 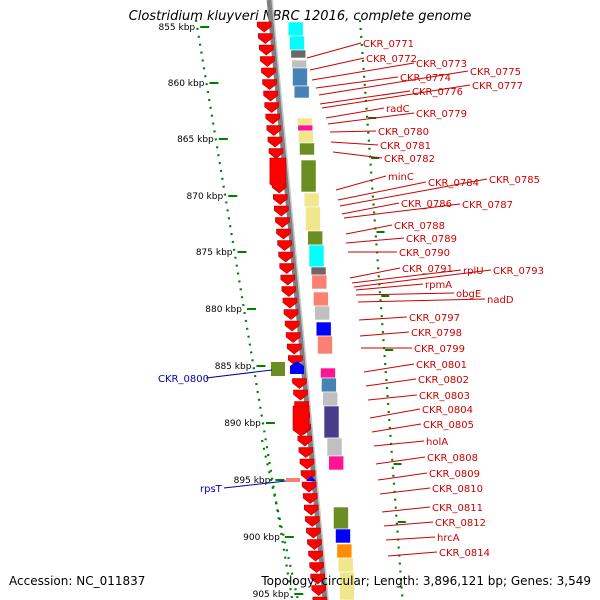 What do you see at coordinates (409, 159) in the screenshot?
I see `gene-label: CKR_0782` at bounding box center [409, 159].